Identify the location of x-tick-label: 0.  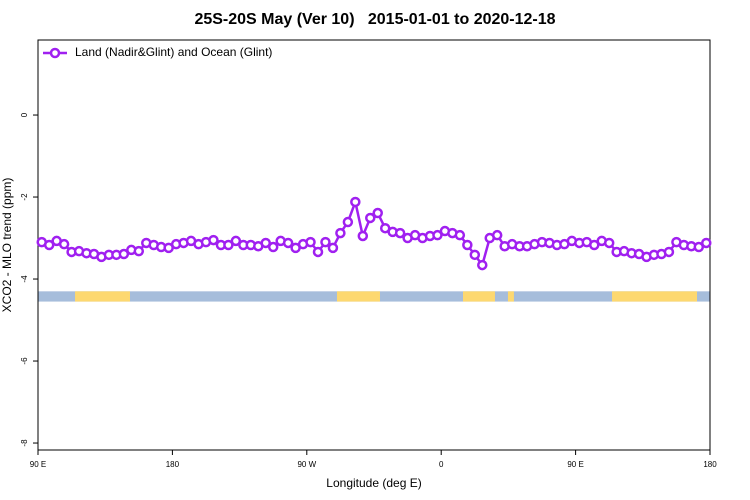
(441, 464).